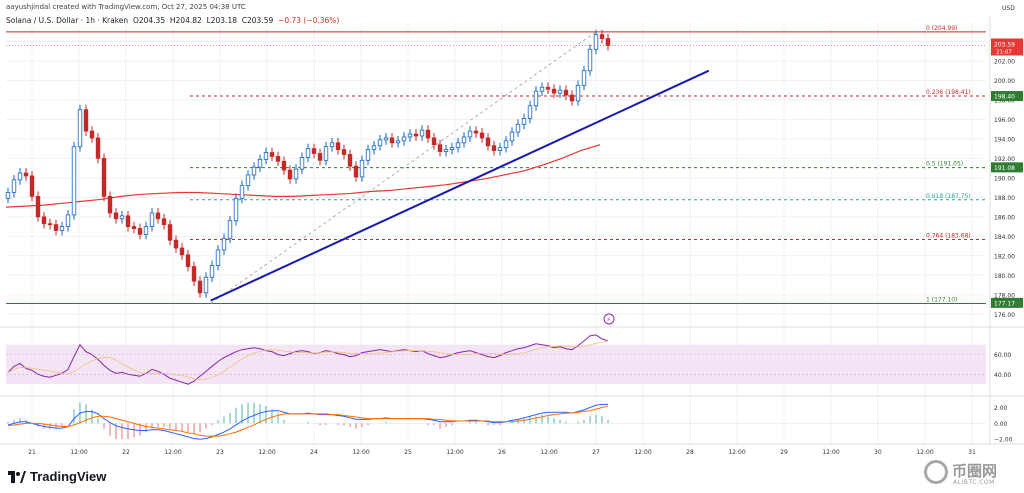  What do you see at coordinates (1004, 217) in the screenshot?
I see `price-tick-label: 186.00` at bounding box center [1004, 217].